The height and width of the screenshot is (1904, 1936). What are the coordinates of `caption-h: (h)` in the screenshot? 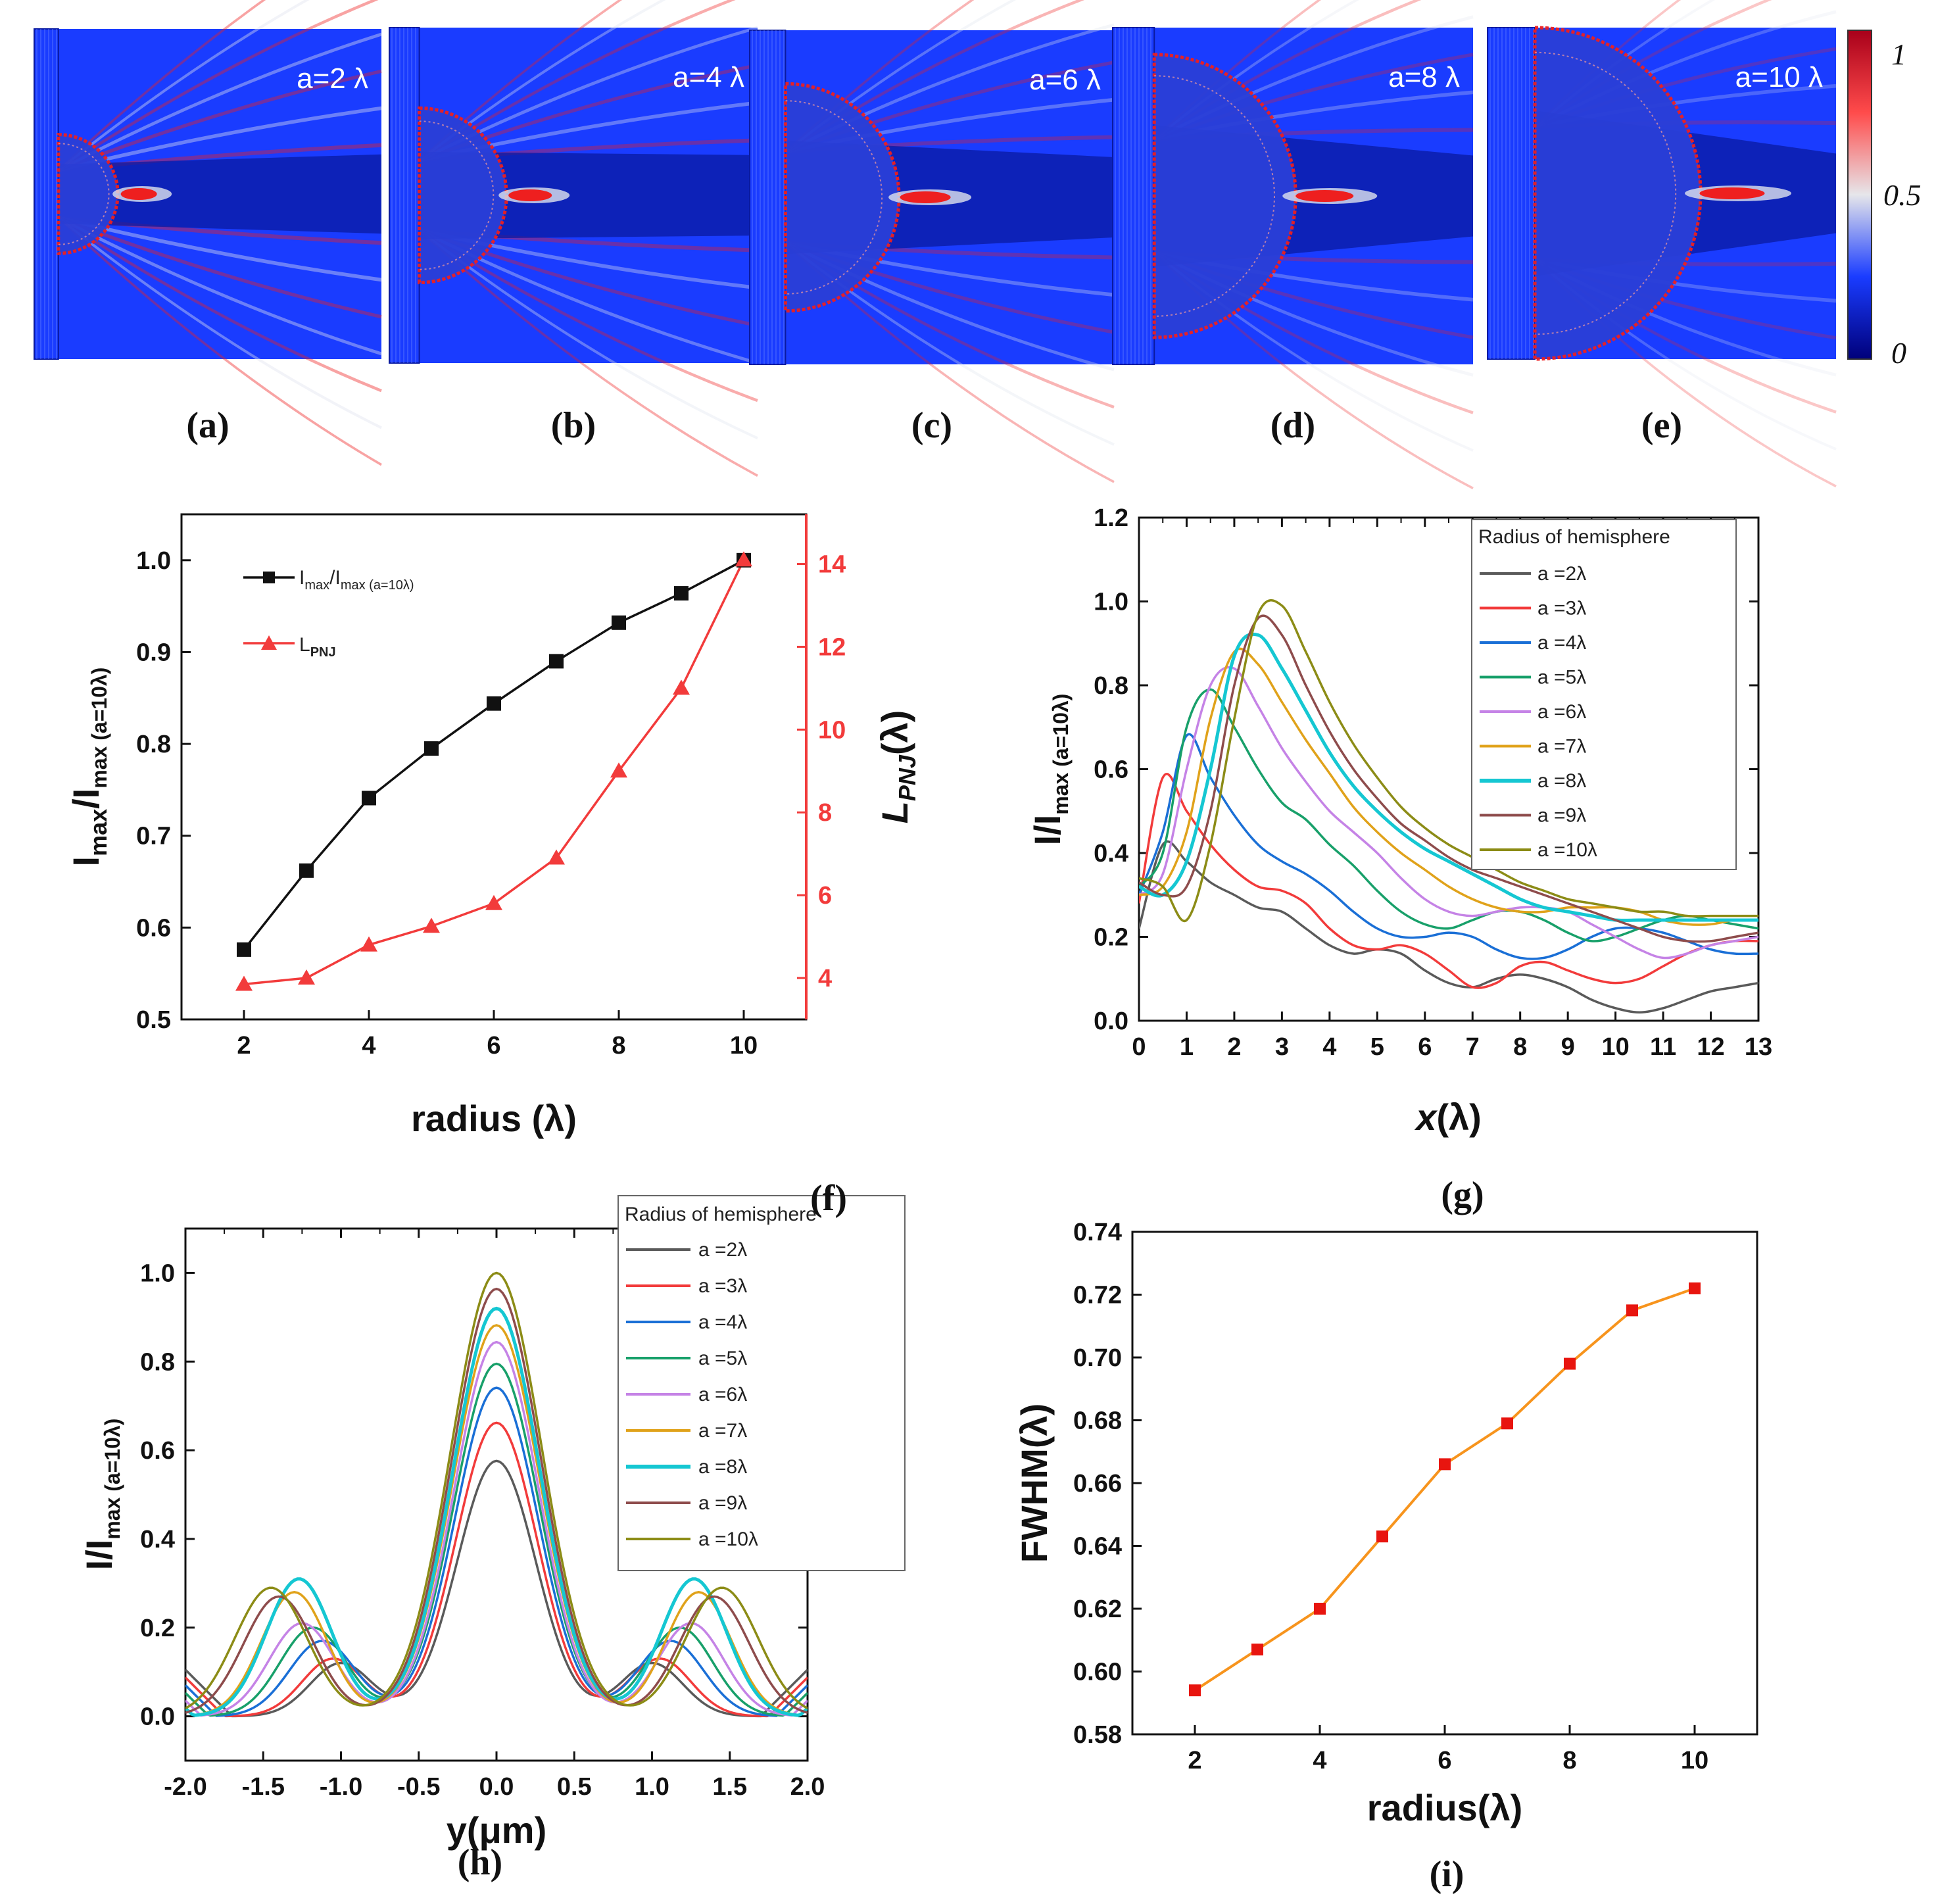 It's located at (480, 1862).